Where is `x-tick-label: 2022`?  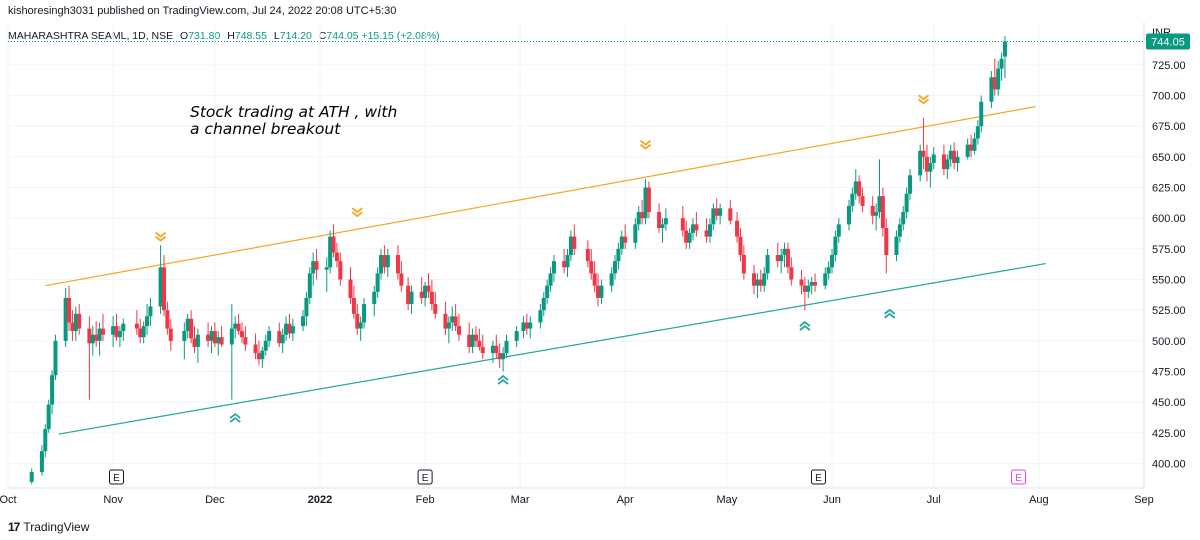
x-tick-label: 2022 is located at coordinates (320, 500).